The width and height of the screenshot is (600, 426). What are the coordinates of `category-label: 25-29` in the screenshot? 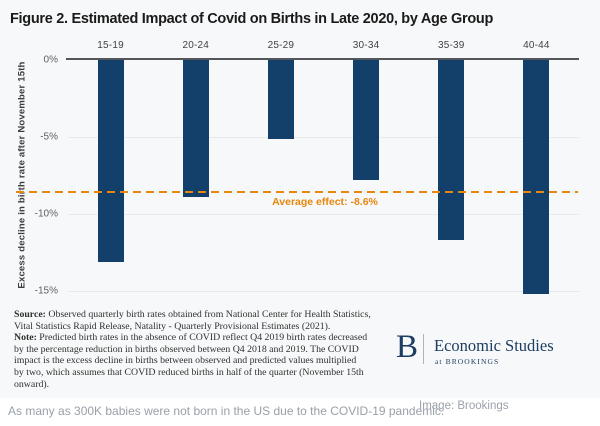 It's located at (281, 45).